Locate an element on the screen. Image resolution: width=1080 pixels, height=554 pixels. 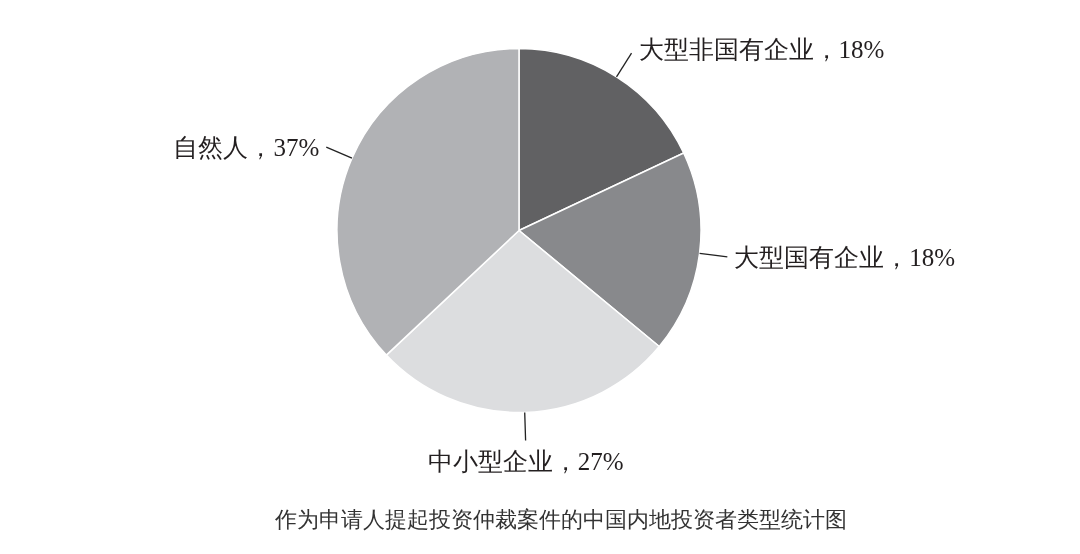
slice-label: 大型国有企业 is located at coordinates (809, 257).